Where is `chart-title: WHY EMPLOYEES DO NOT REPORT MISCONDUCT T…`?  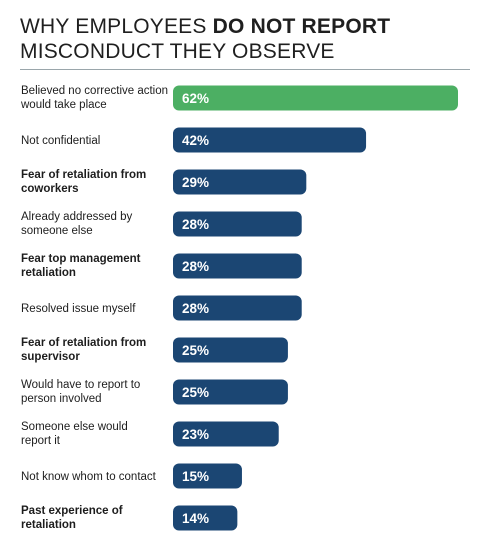 chart-title: WHY EMPLOYEES DO NOT REPORT MISCONDUCT T… is located at coordinates (255, 39).